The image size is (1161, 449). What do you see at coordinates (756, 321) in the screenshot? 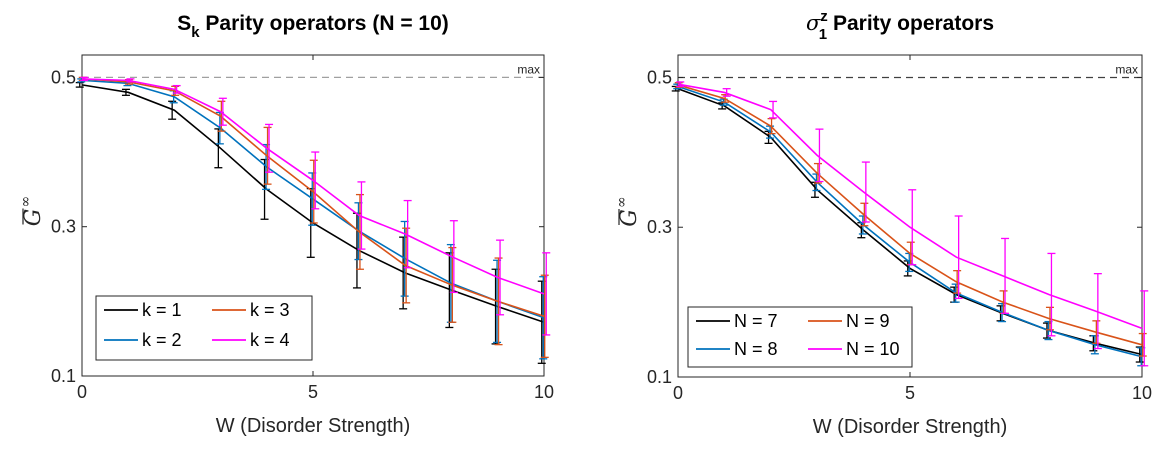
I see `legend-label: N = 7` at bounding box center [756, 321].